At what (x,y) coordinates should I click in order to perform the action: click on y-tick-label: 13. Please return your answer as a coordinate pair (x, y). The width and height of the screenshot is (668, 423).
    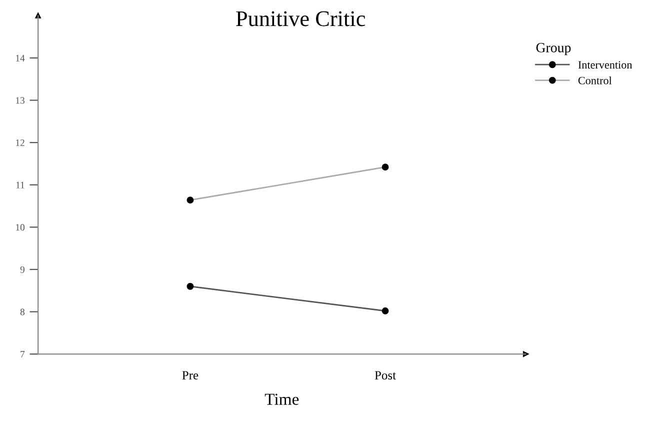
    Looking at the image, I should click on (20, 100).